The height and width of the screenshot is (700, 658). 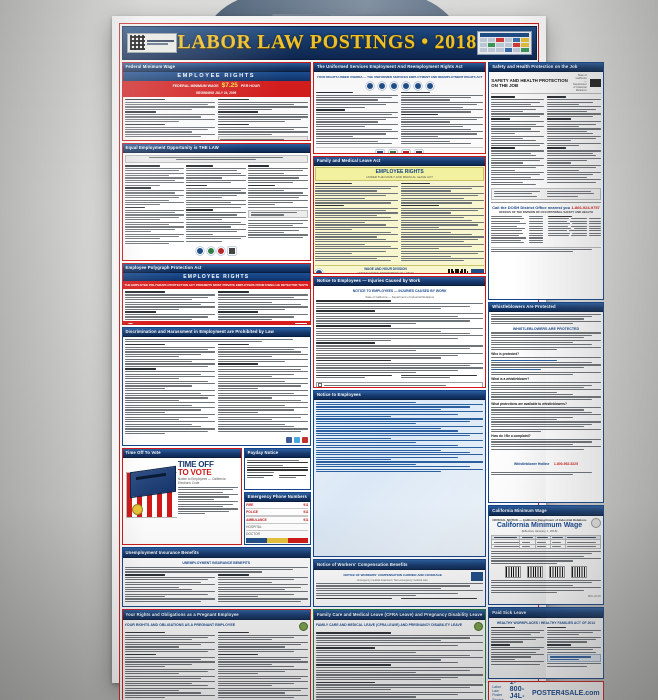 I want to click on facebook-icon, so click(x=288, y=439).